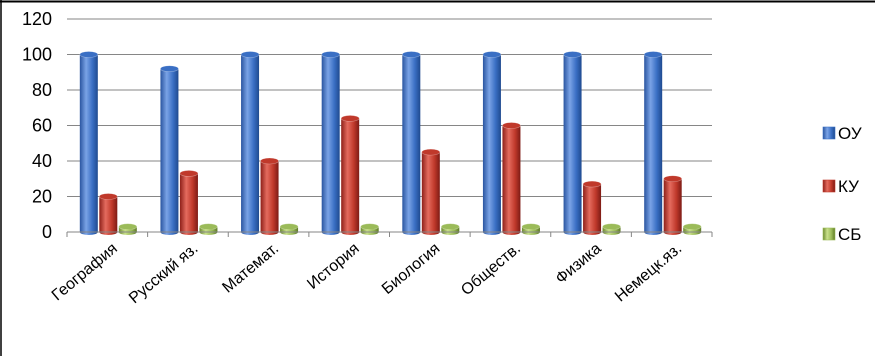  I want to click on x-tick-label: Немецк.яз., so click(648, 272).